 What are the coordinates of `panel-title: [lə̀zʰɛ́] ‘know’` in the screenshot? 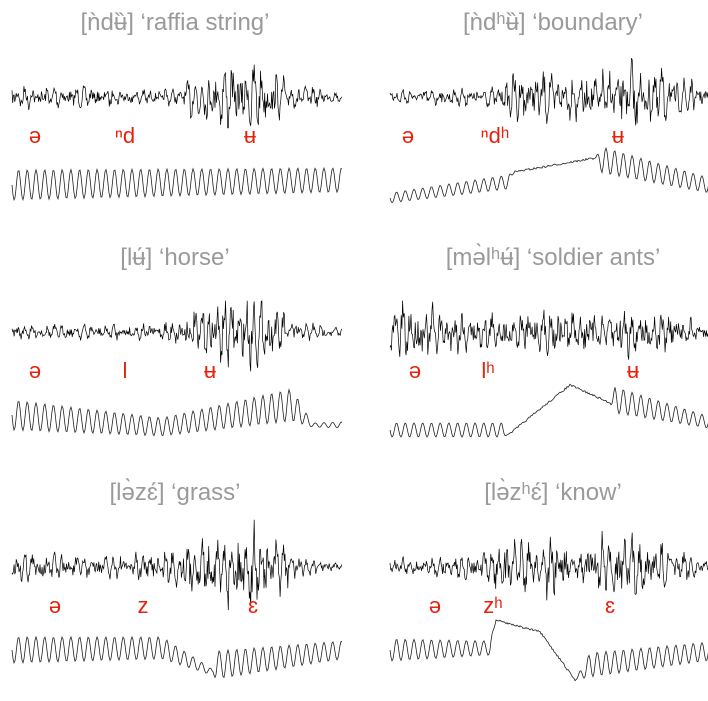 It's located at (553, 492).